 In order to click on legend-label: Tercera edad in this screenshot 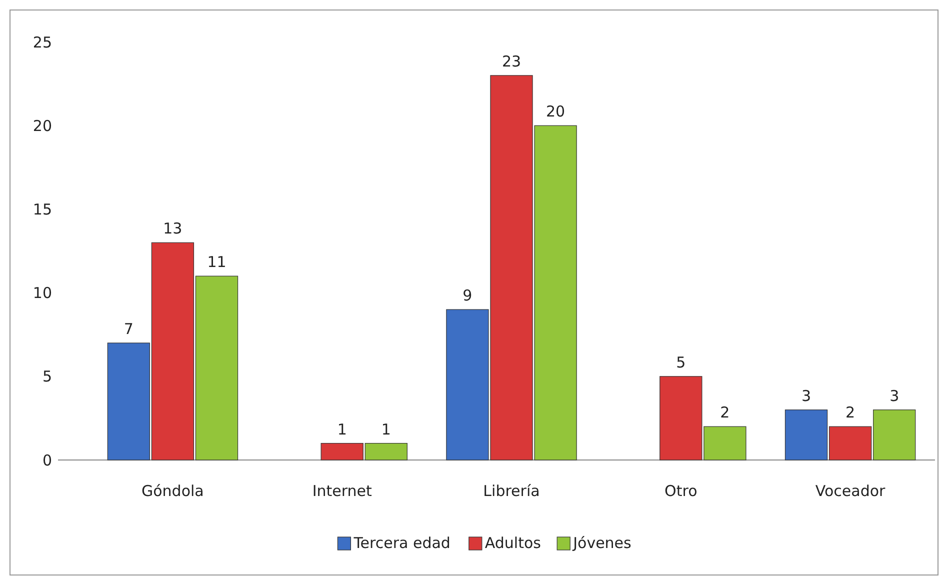, I will do `click(401, 543)`.